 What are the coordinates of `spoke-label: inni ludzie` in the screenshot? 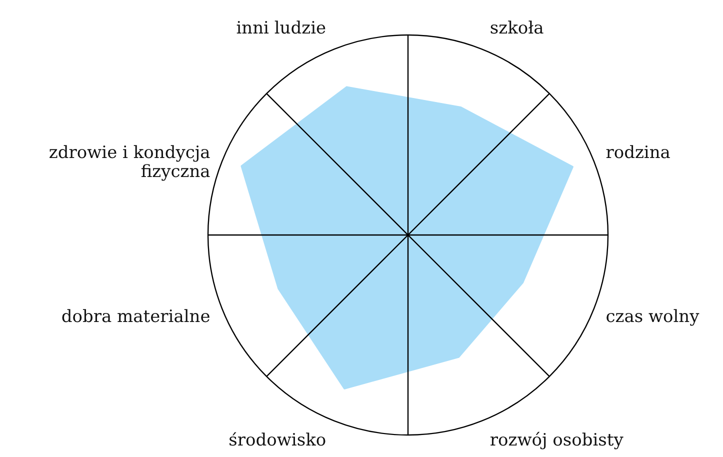 It's located at (281, 28).